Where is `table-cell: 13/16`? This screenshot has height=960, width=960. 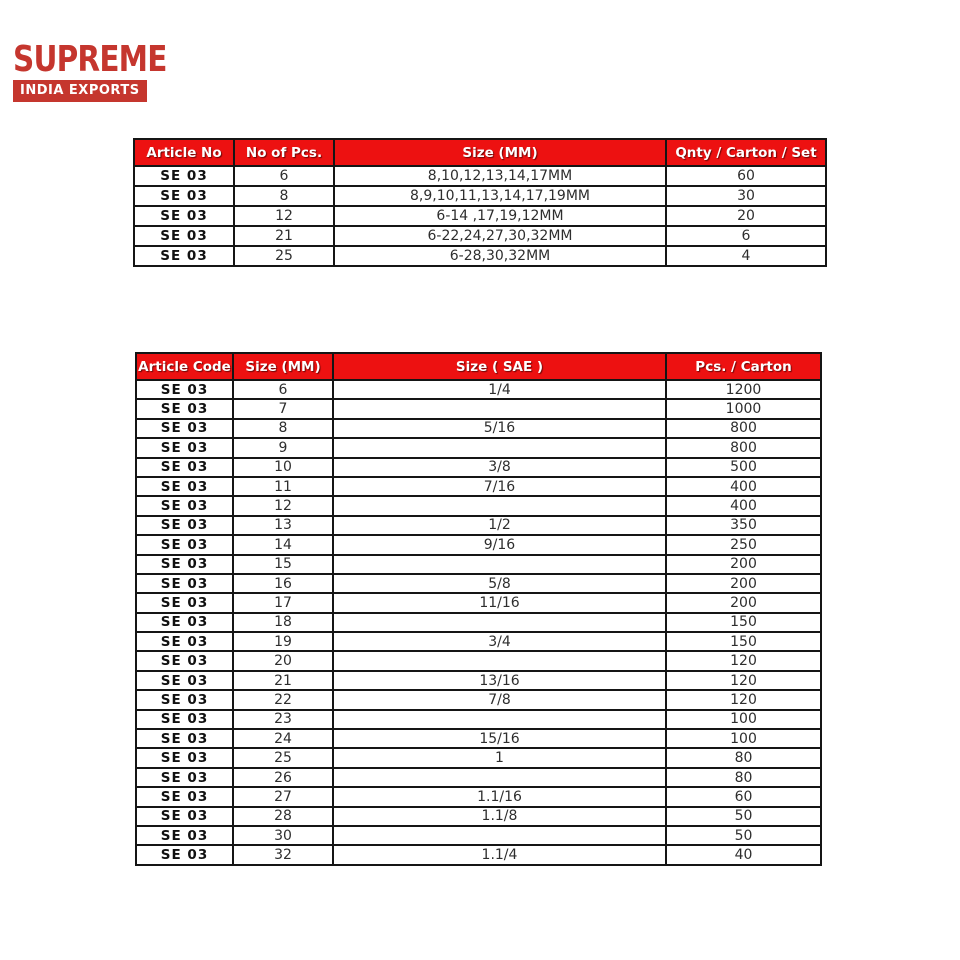
table-cell: 13/16 is located at coordinates (499, 680).